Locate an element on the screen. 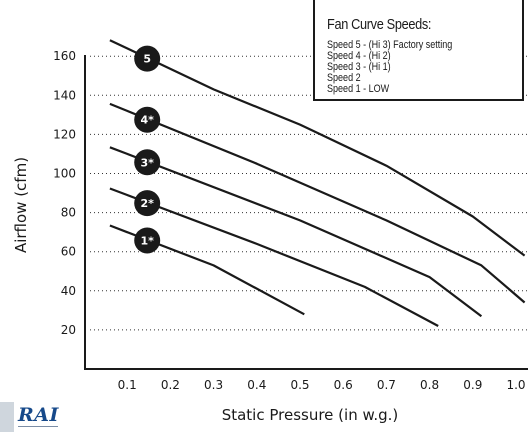 The height and width of the screenshot is (432, 528). legend-item-speed-2: Speed 2 is located at coordinates (344, 78).